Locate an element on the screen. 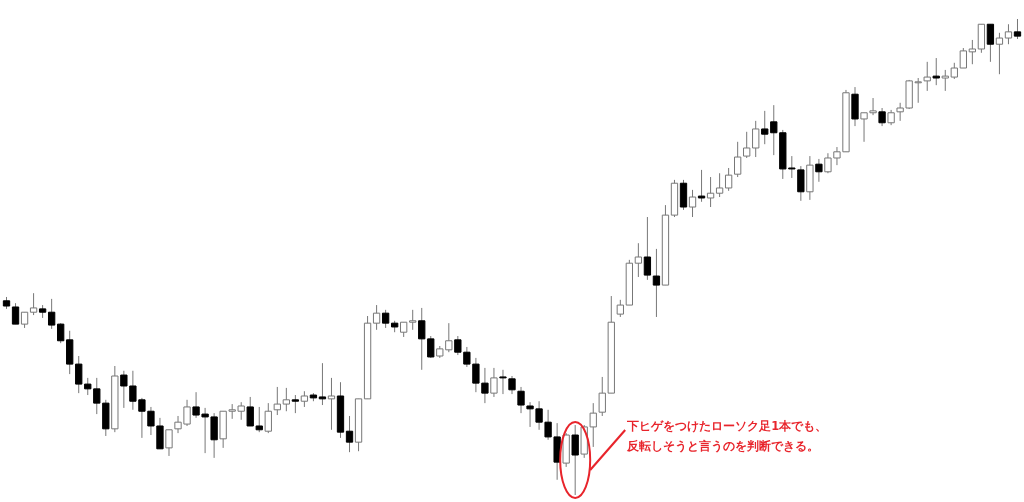 The height and width of the screenshot is (502, 1024). annotation: 下ヒゲをつけたローソク足1本でも、 is located at coordinates (727, 426).